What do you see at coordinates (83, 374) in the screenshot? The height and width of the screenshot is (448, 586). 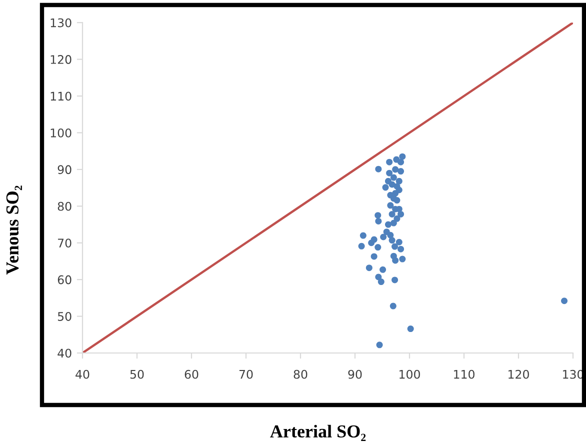 I see `x-tick-label: 40` at bounding box center [83, 374].